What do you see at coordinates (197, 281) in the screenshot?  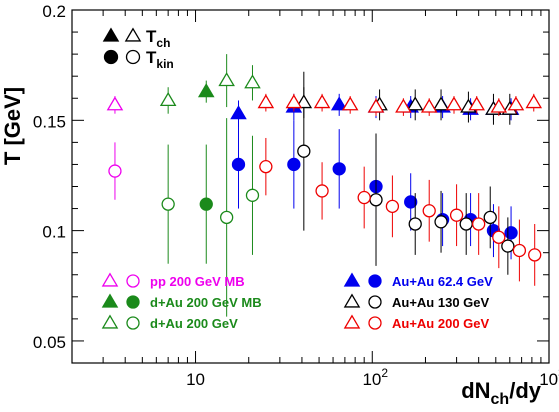 I see `legend-entry-label: pp 200 GeV MB` at bounding box center [197, 281].